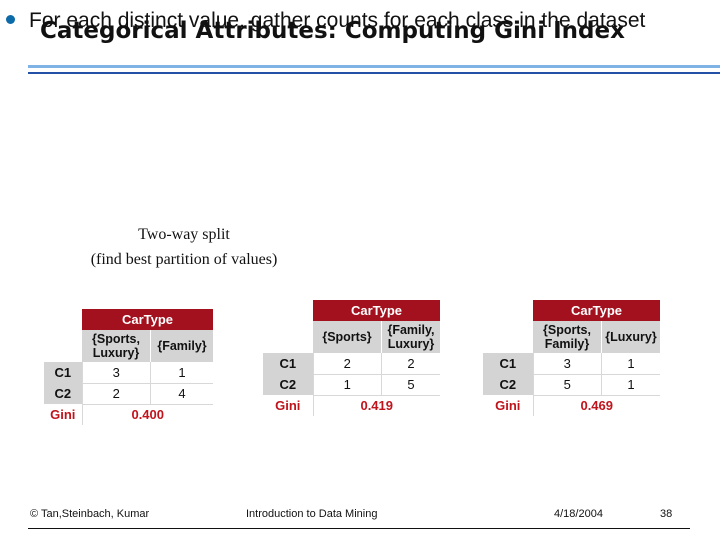 The height and width of the screenshot is (540, 720). What do you see at coordinates (410, 337) in the screenshot?
I see `partition-header: {Family, Luxury}` at bounding box center [410, 337].